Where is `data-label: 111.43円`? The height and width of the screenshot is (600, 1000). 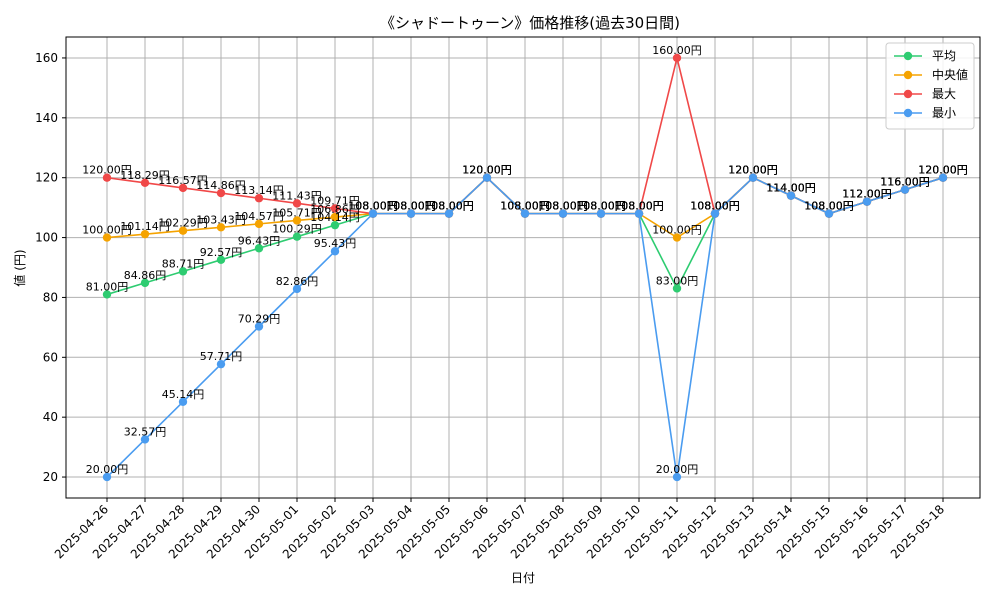 data-label: 111.43円 is located at coordinates (297, 195).